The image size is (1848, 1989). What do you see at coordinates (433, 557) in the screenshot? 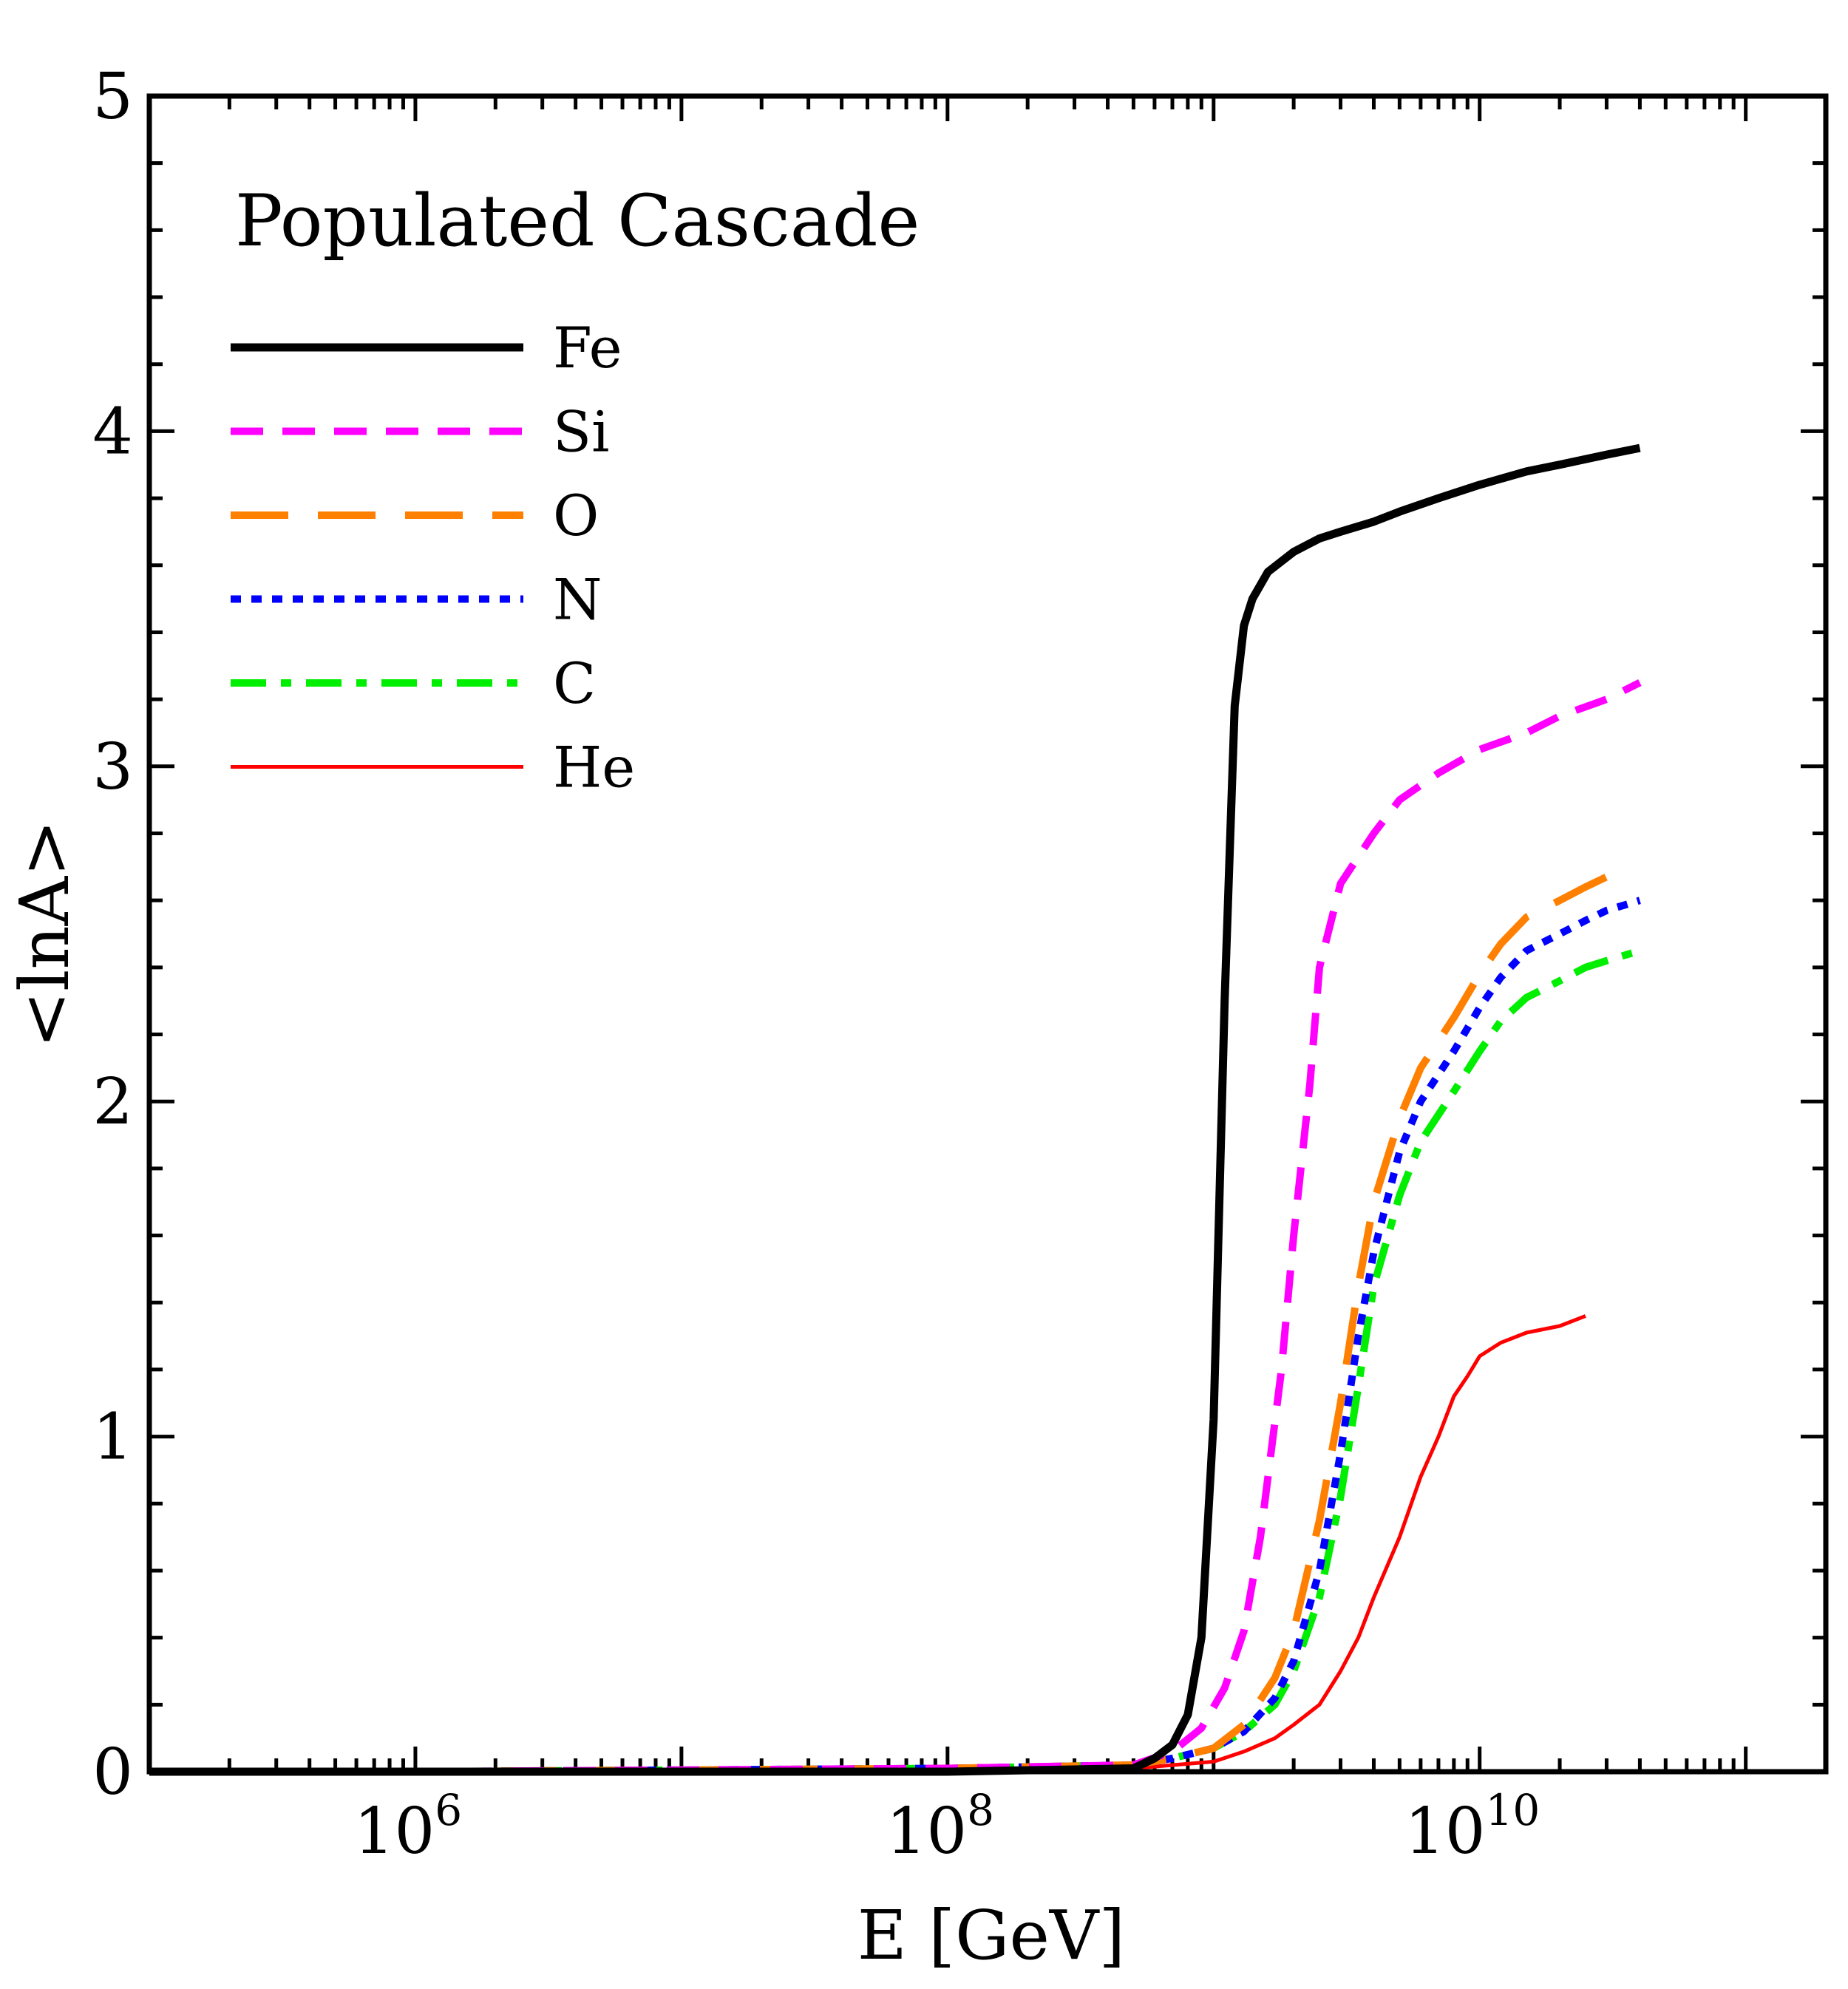
I see `legend: Fe Si ONC He` at bounding box center [433, 557].